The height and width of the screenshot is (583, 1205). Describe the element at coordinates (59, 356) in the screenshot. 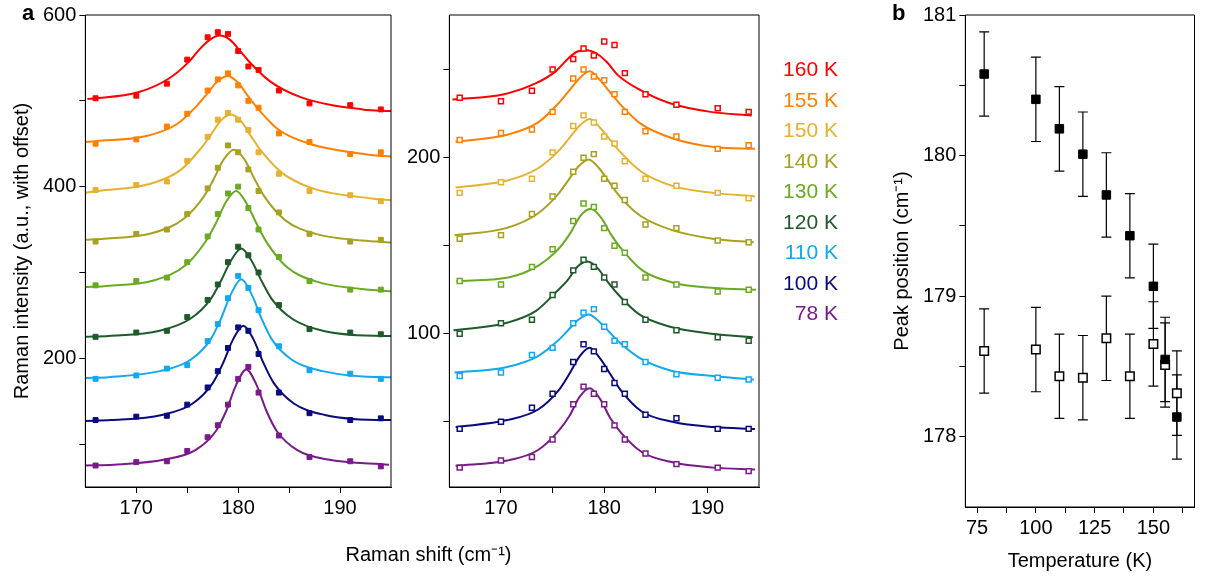

I see `y-tick-label: 200` at that location.